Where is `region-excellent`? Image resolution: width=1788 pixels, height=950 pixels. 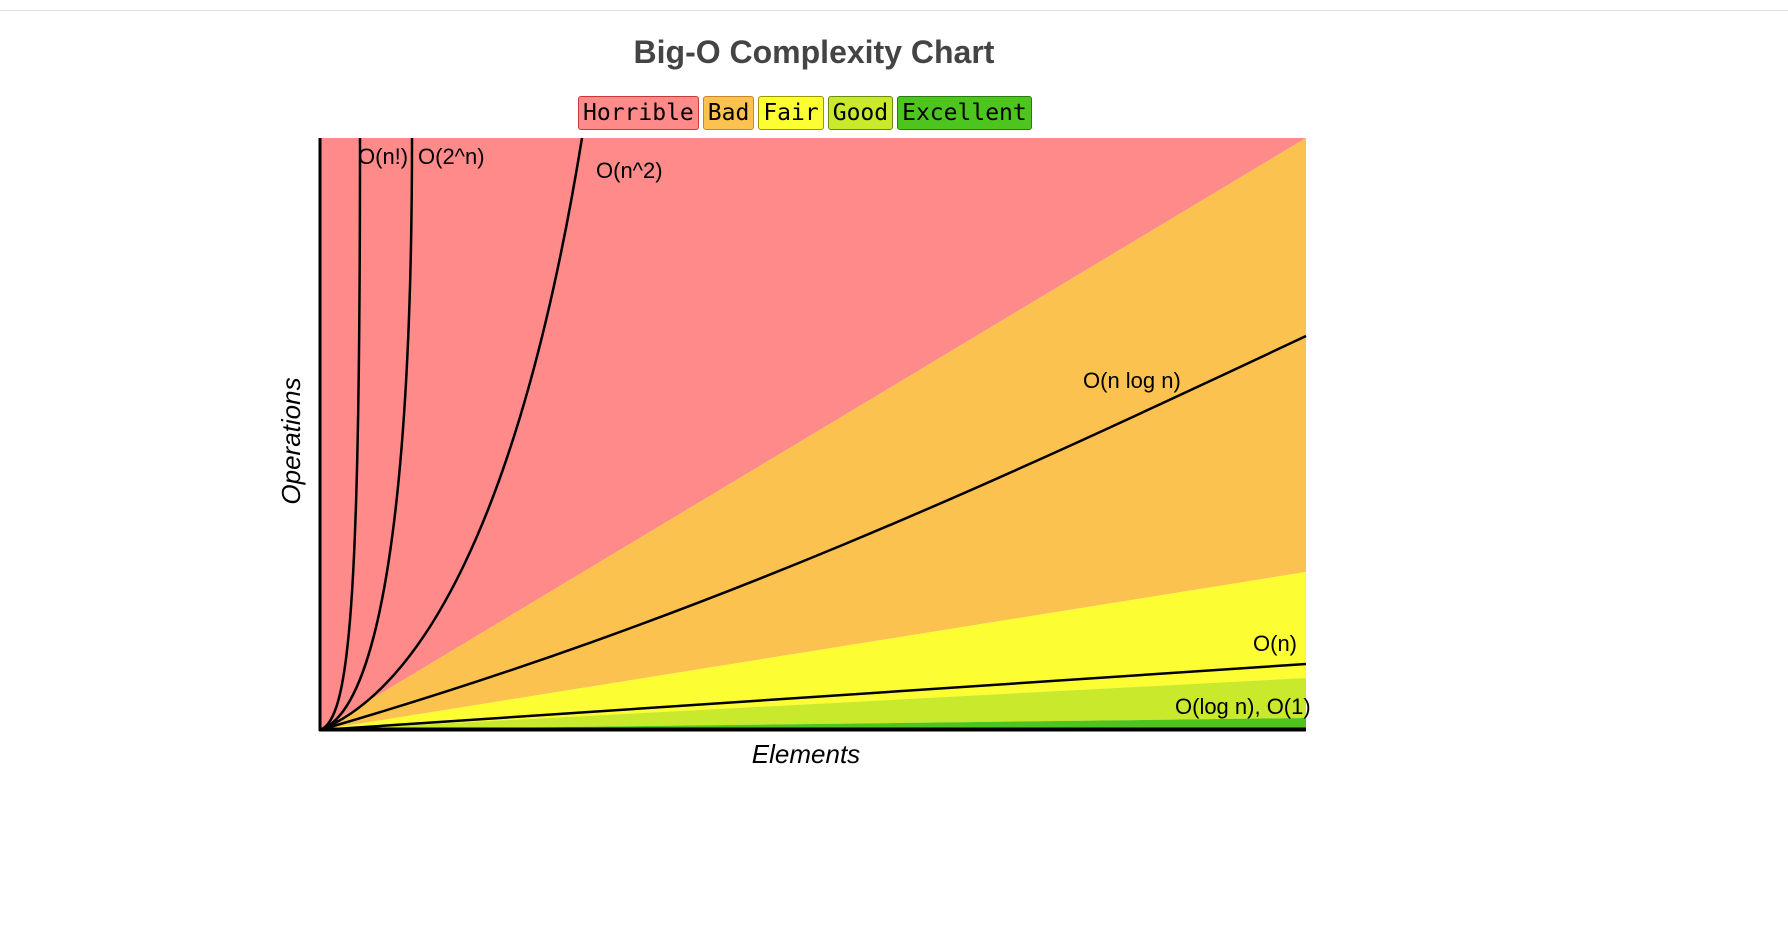 region-excellent is located at coordinates (813, 724).